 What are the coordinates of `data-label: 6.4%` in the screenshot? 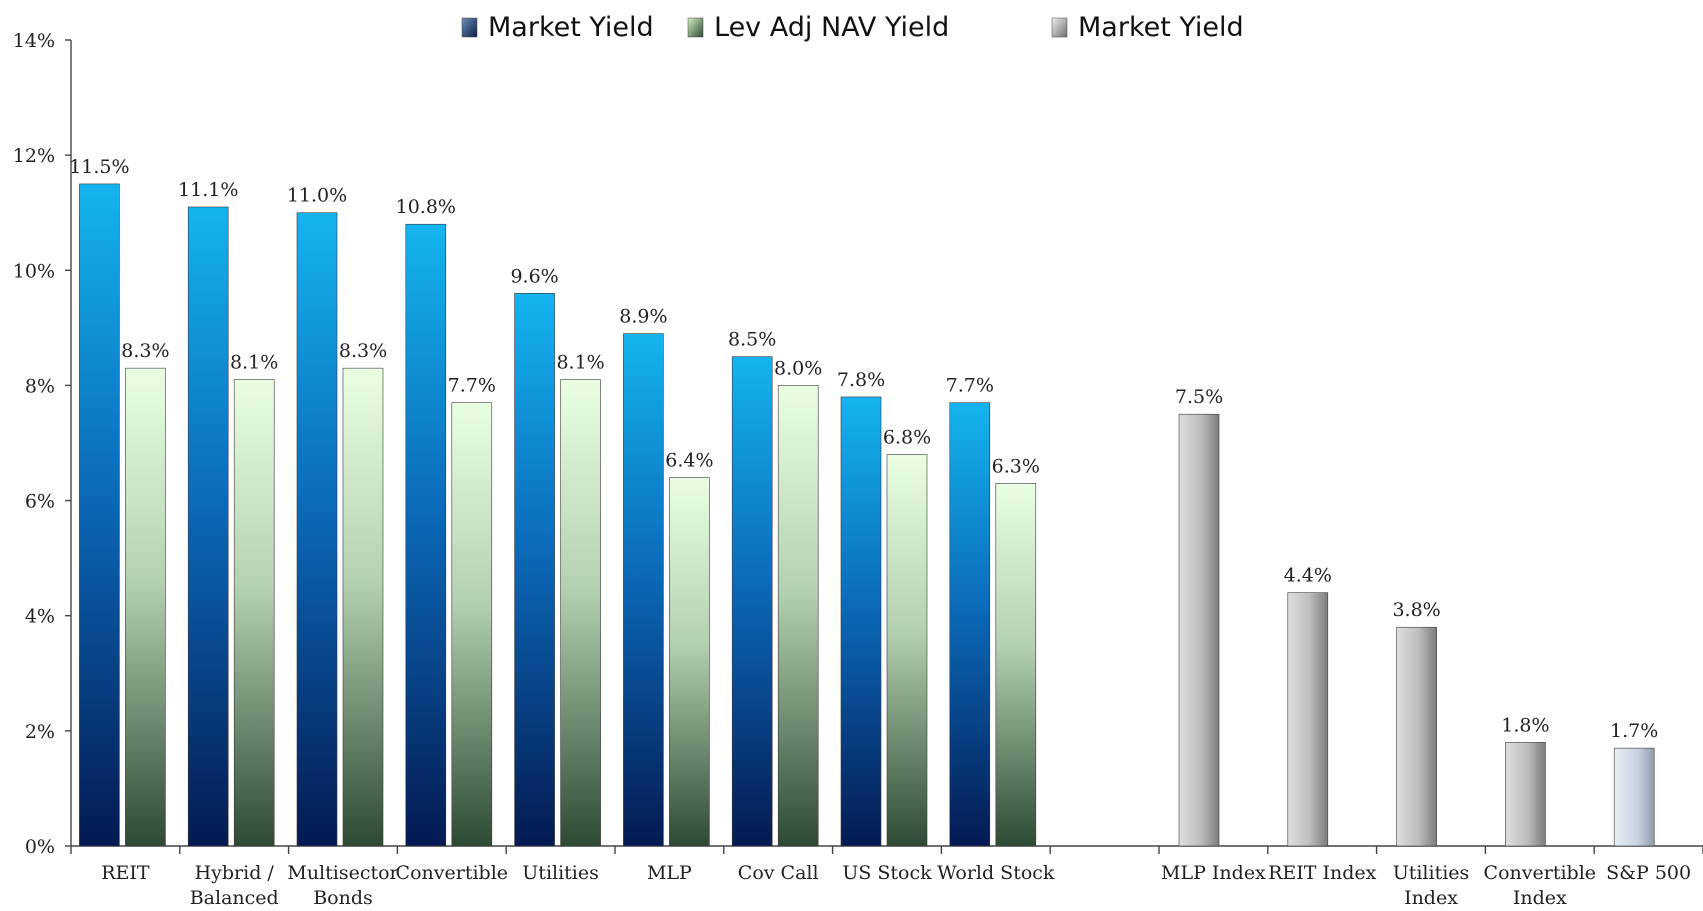 It's located at (689, 461).